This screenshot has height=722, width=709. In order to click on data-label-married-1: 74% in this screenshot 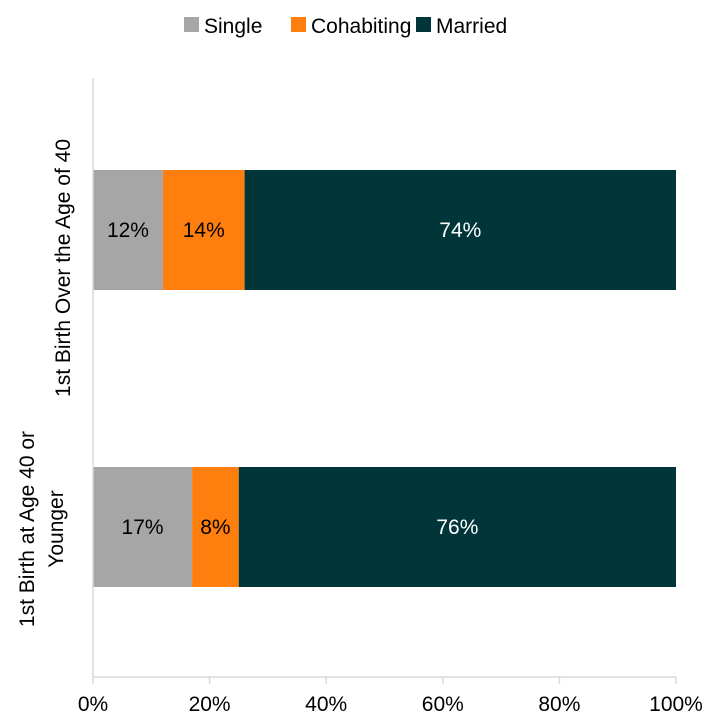, I will do `click(460, 230)`.